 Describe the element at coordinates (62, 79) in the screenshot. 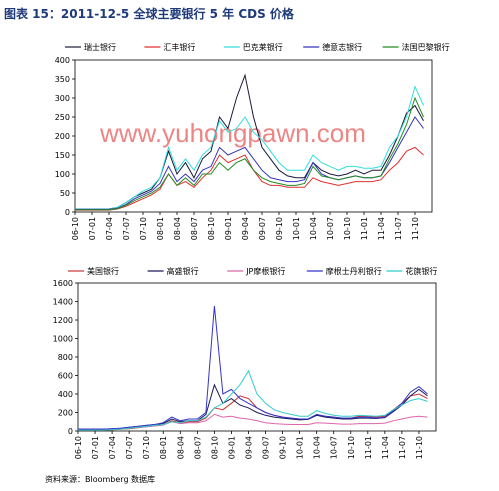

I see `y-tick-label: 350` at that location.